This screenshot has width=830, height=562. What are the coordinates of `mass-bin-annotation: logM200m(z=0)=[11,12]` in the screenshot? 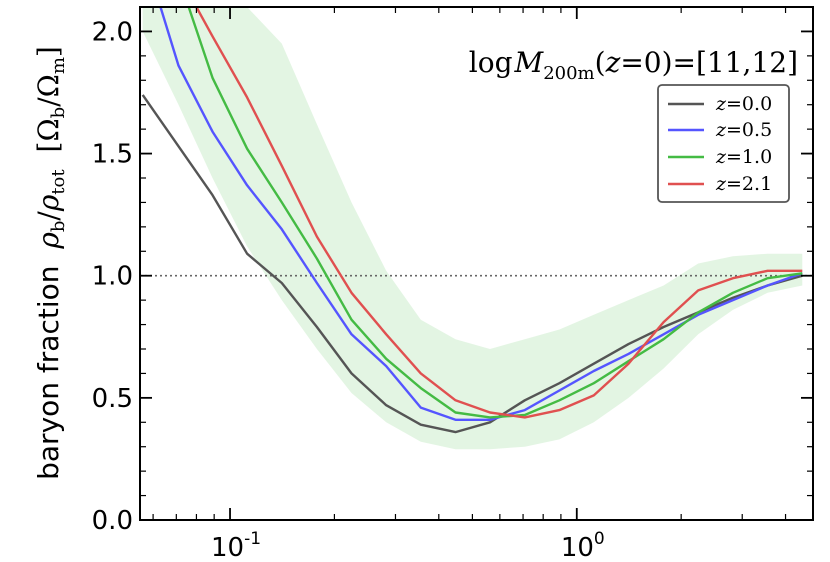 It's located at (633, 65).